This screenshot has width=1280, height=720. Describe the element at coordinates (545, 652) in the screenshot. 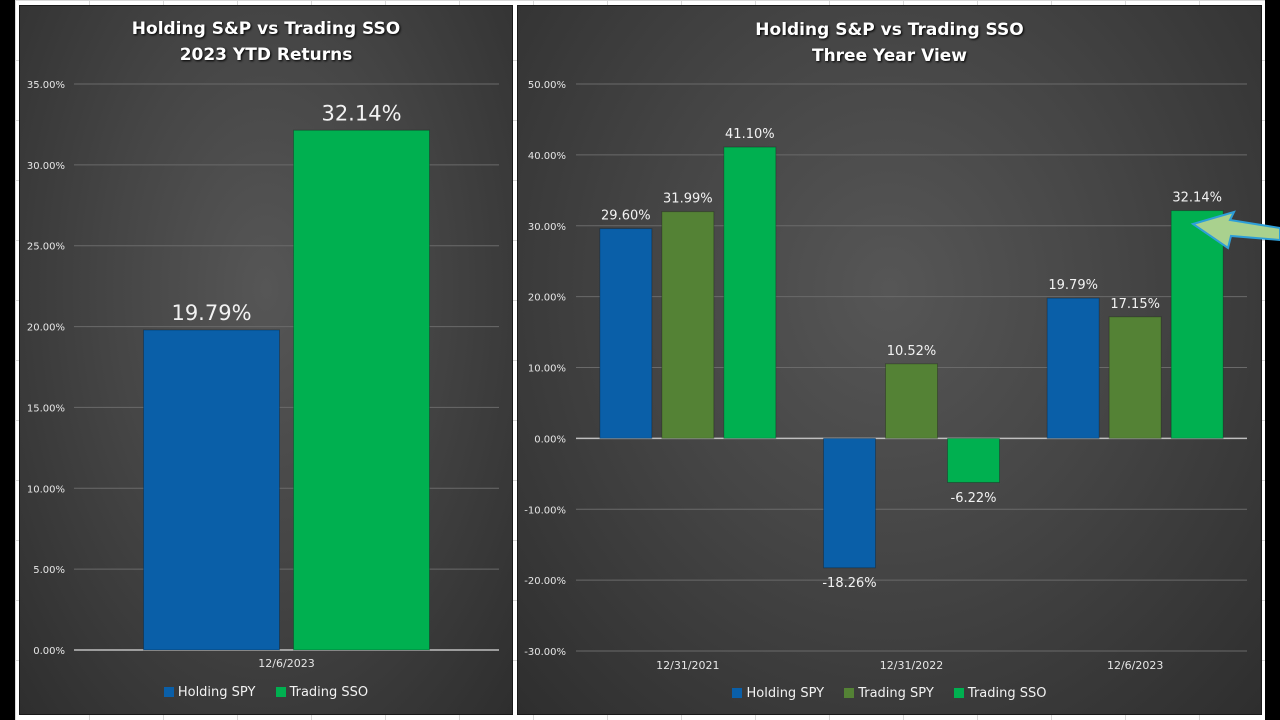

I see `y-tick-label: -30.00%` at that location.